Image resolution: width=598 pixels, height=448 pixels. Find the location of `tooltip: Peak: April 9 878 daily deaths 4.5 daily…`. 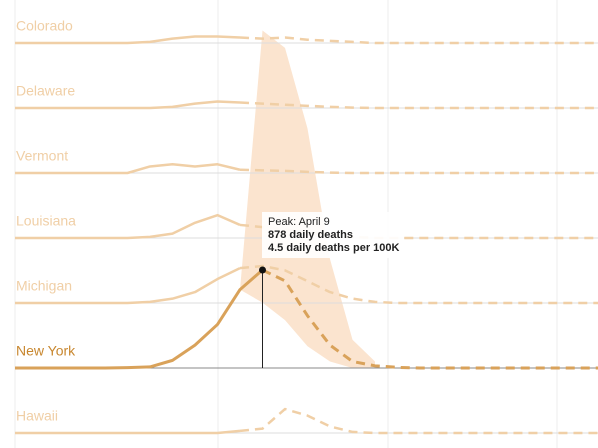

tooltip: Peak: April 9 878 daily deaths 4.5 daily… is located at coordinates (331, 290).